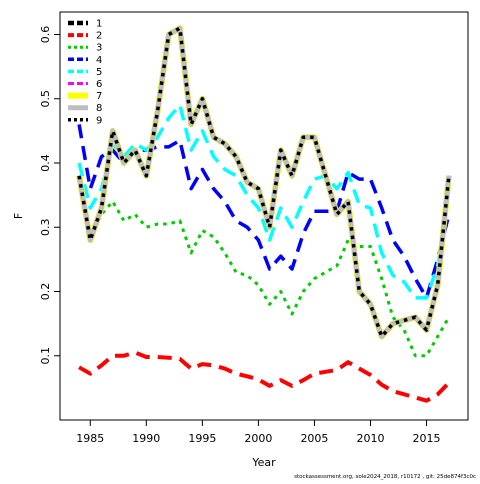 The width and height of the screenshot is (480, 484). Describe the element at coordinates (49, 195) in the screenshot. I see `y-axis: 0.1 0.2 0.3 0.4 0.5 0.6` at that location.